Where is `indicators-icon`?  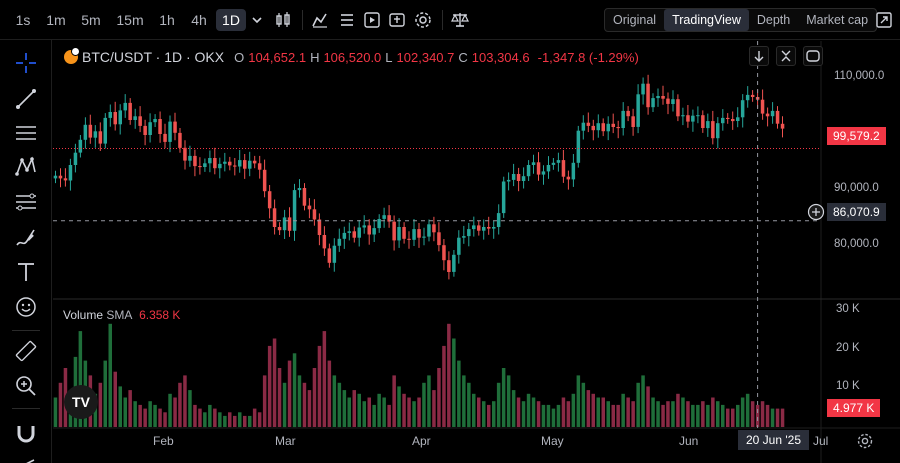
indicators-icon is located at coordinates (320, 20).